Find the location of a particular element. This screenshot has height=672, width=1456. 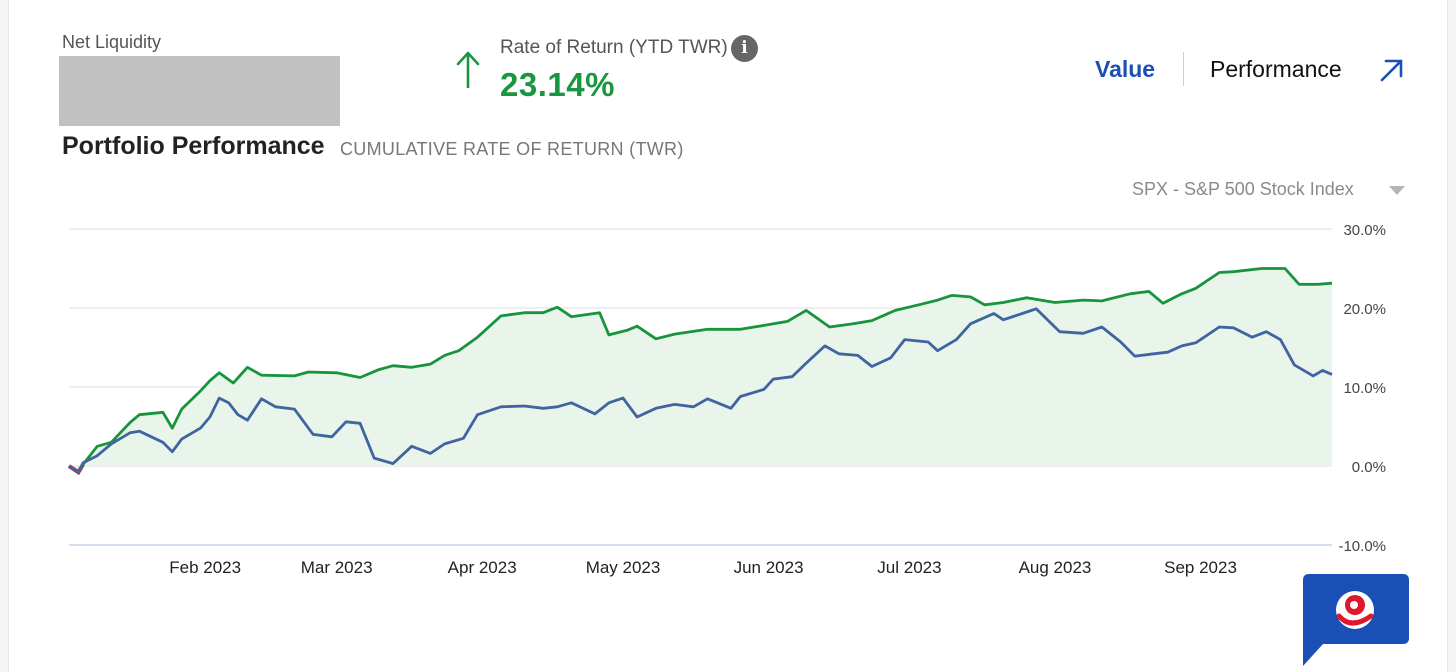

y-axis-ticks: 30.0% 20.0% 10.0% 0.0% -10.0% is located at coordinates (1362, 388).